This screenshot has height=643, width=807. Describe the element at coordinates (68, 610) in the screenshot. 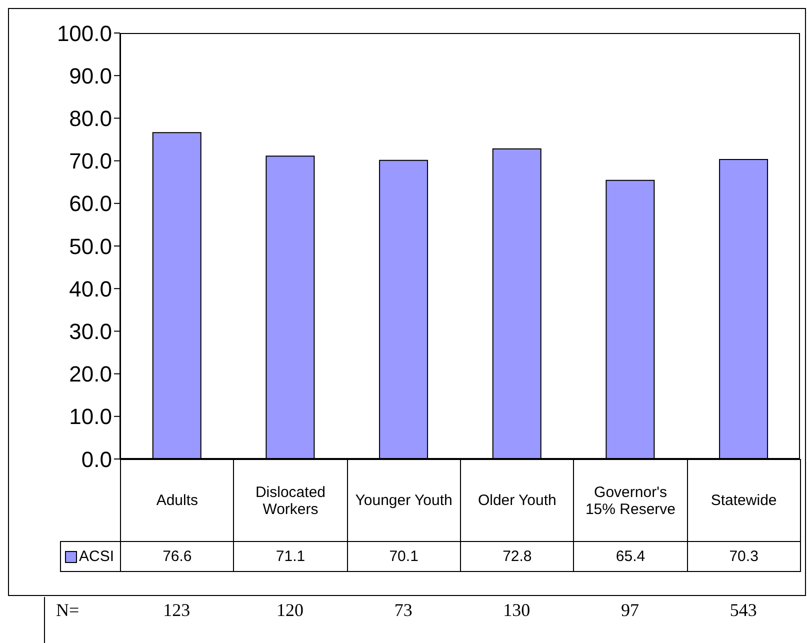

I see `text: N=` at that location.